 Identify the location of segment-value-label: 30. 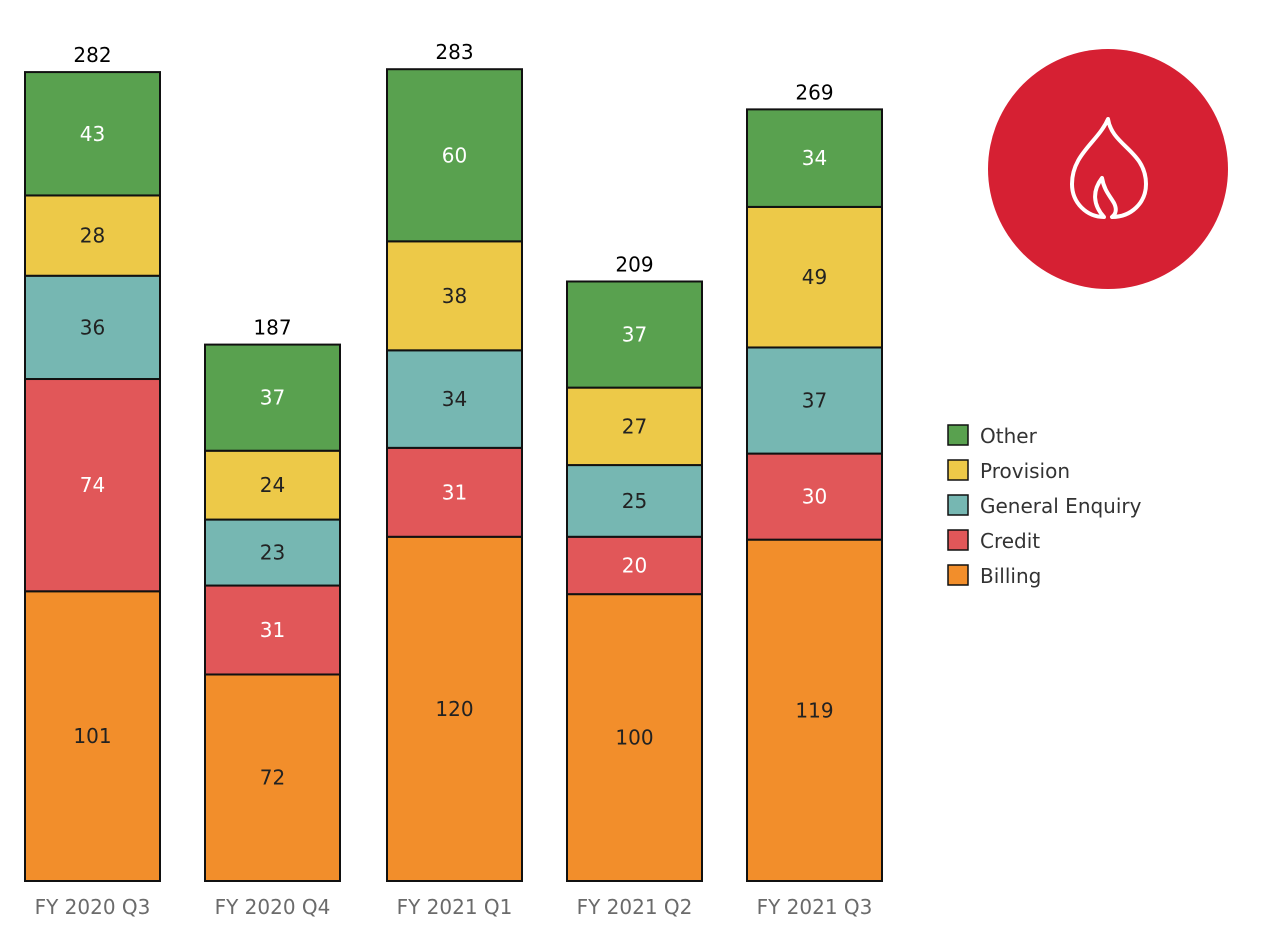
(814, 497).